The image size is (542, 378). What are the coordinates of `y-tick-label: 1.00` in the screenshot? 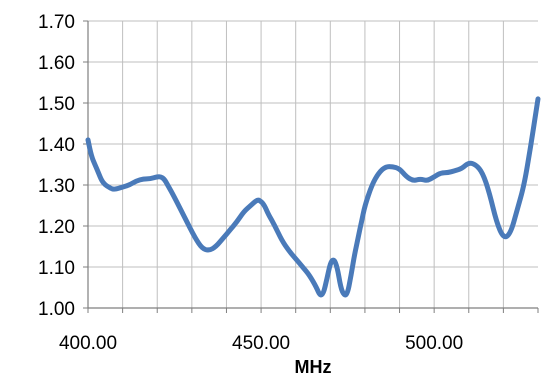 It's located at (56, 309).